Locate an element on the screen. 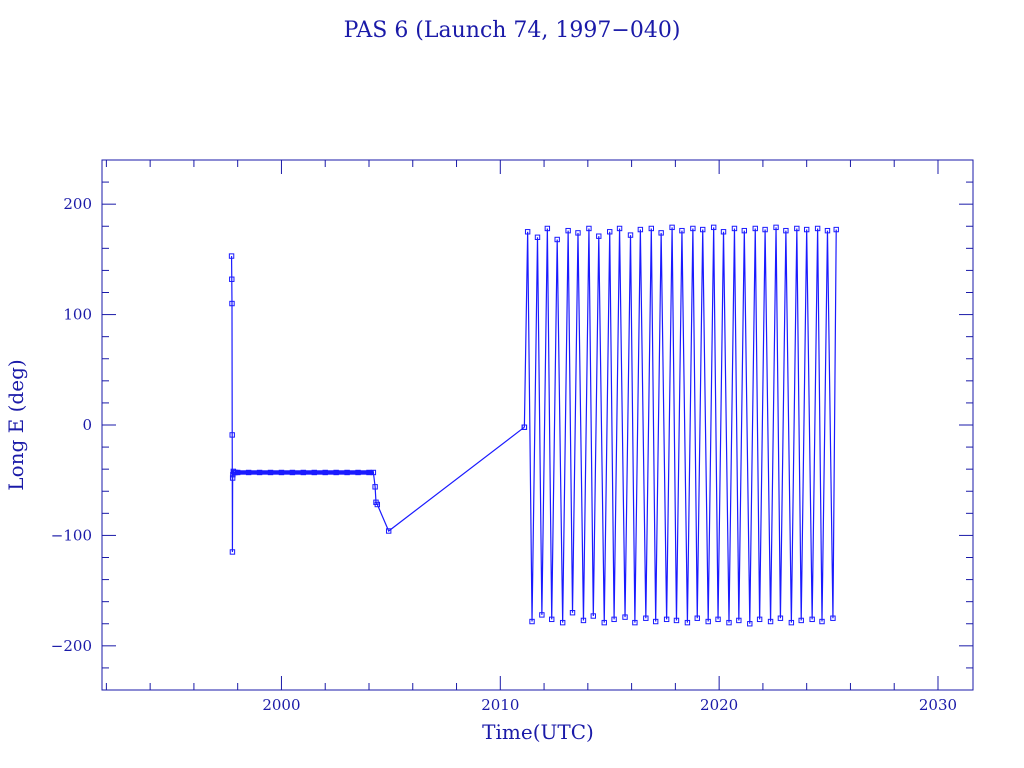 This screenshot has width=1024, height=768. y-tick-label: 0 is located at coordinates (87, 425).